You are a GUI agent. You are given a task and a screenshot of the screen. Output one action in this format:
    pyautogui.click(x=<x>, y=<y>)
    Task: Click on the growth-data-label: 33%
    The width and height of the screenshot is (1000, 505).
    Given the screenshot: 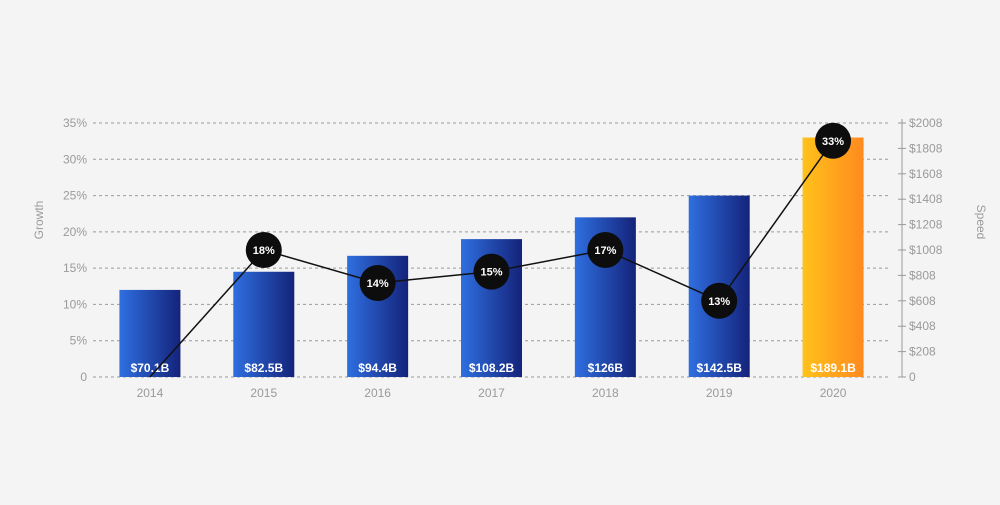 What is the action you would take?
    pyautogui.click(x=833, y=142)
    